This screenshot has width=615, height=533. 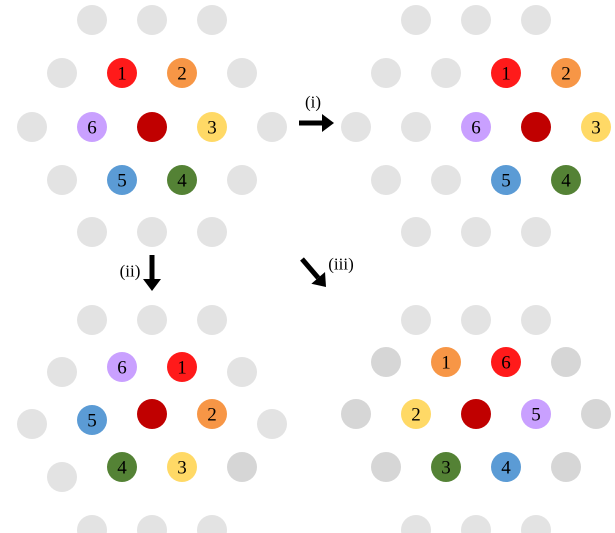 I want to click on arrow-diagonal, so click(x=313, y=272).